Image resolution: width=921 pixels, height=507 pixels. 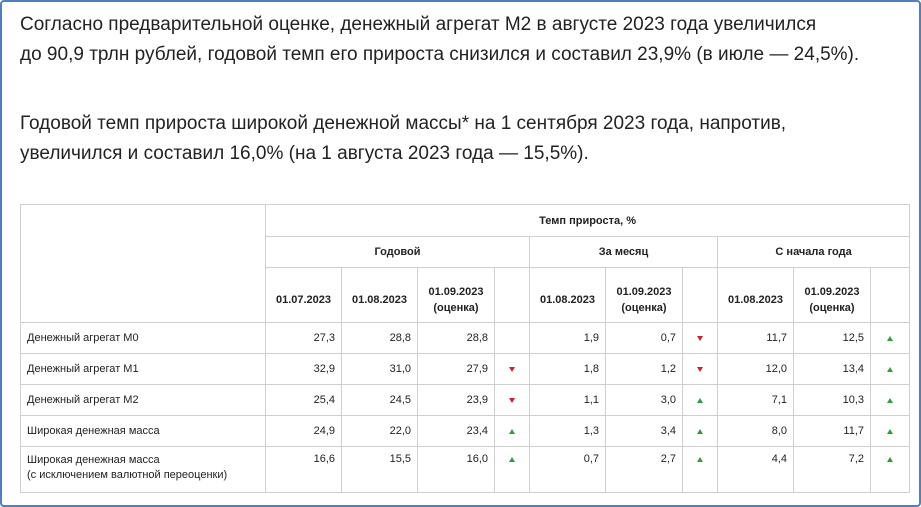 What do you see at coordinates (143, 400) in the screenshot?
I see `row-label: Денежный агрегат М2` at bounding box center [143, 400].